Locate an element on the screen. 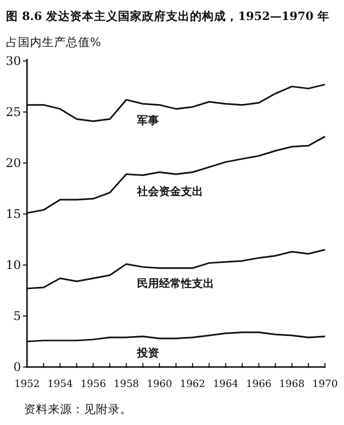 This screenshot has height=425, width=344. y-tick-label: 10 is located at coordinates (13, 265).